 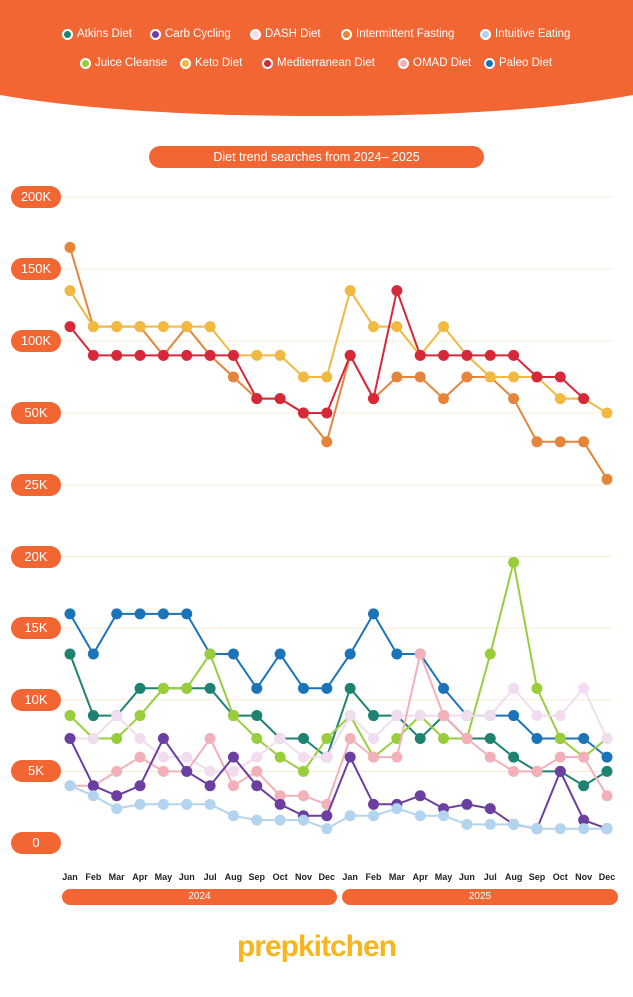 I want to click on legend-label: Atkins Diet, so click(x=104, y=34).